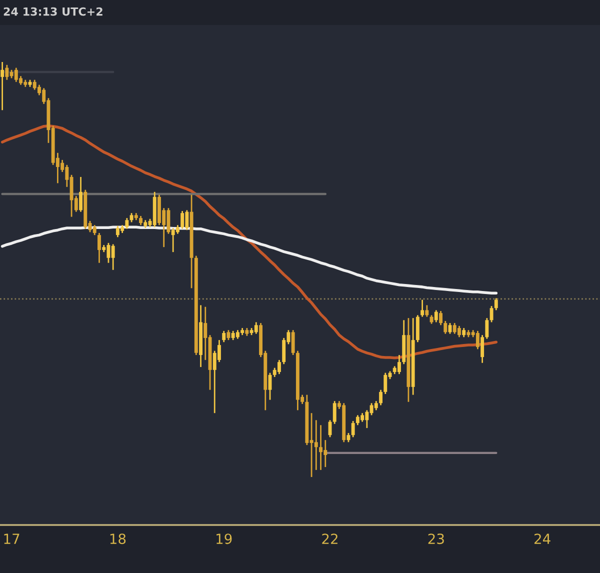 This screenshot has height=573, width=600. I want to click on x-tick-label: 18, so click(118, 539).